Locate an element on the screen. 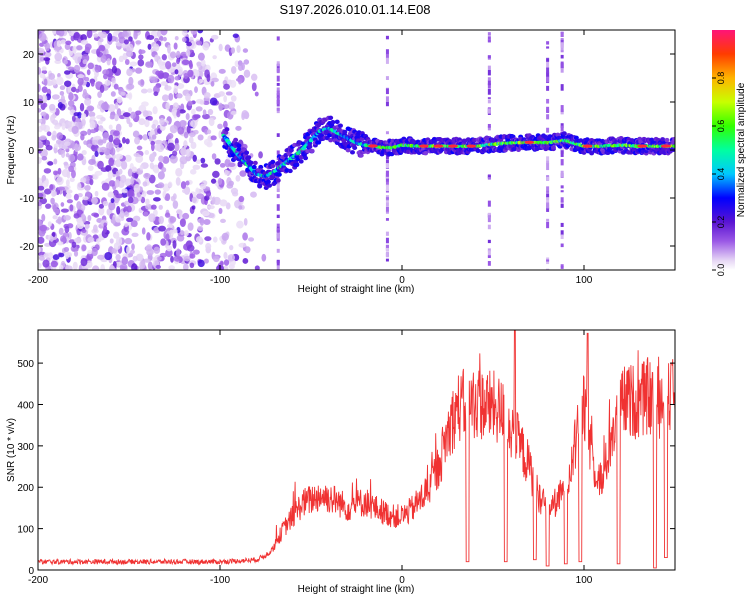 This screenshot has height=600, width=750. snr-ylabel: SNR (10 * v/v) is located at coordinates (11, 450).